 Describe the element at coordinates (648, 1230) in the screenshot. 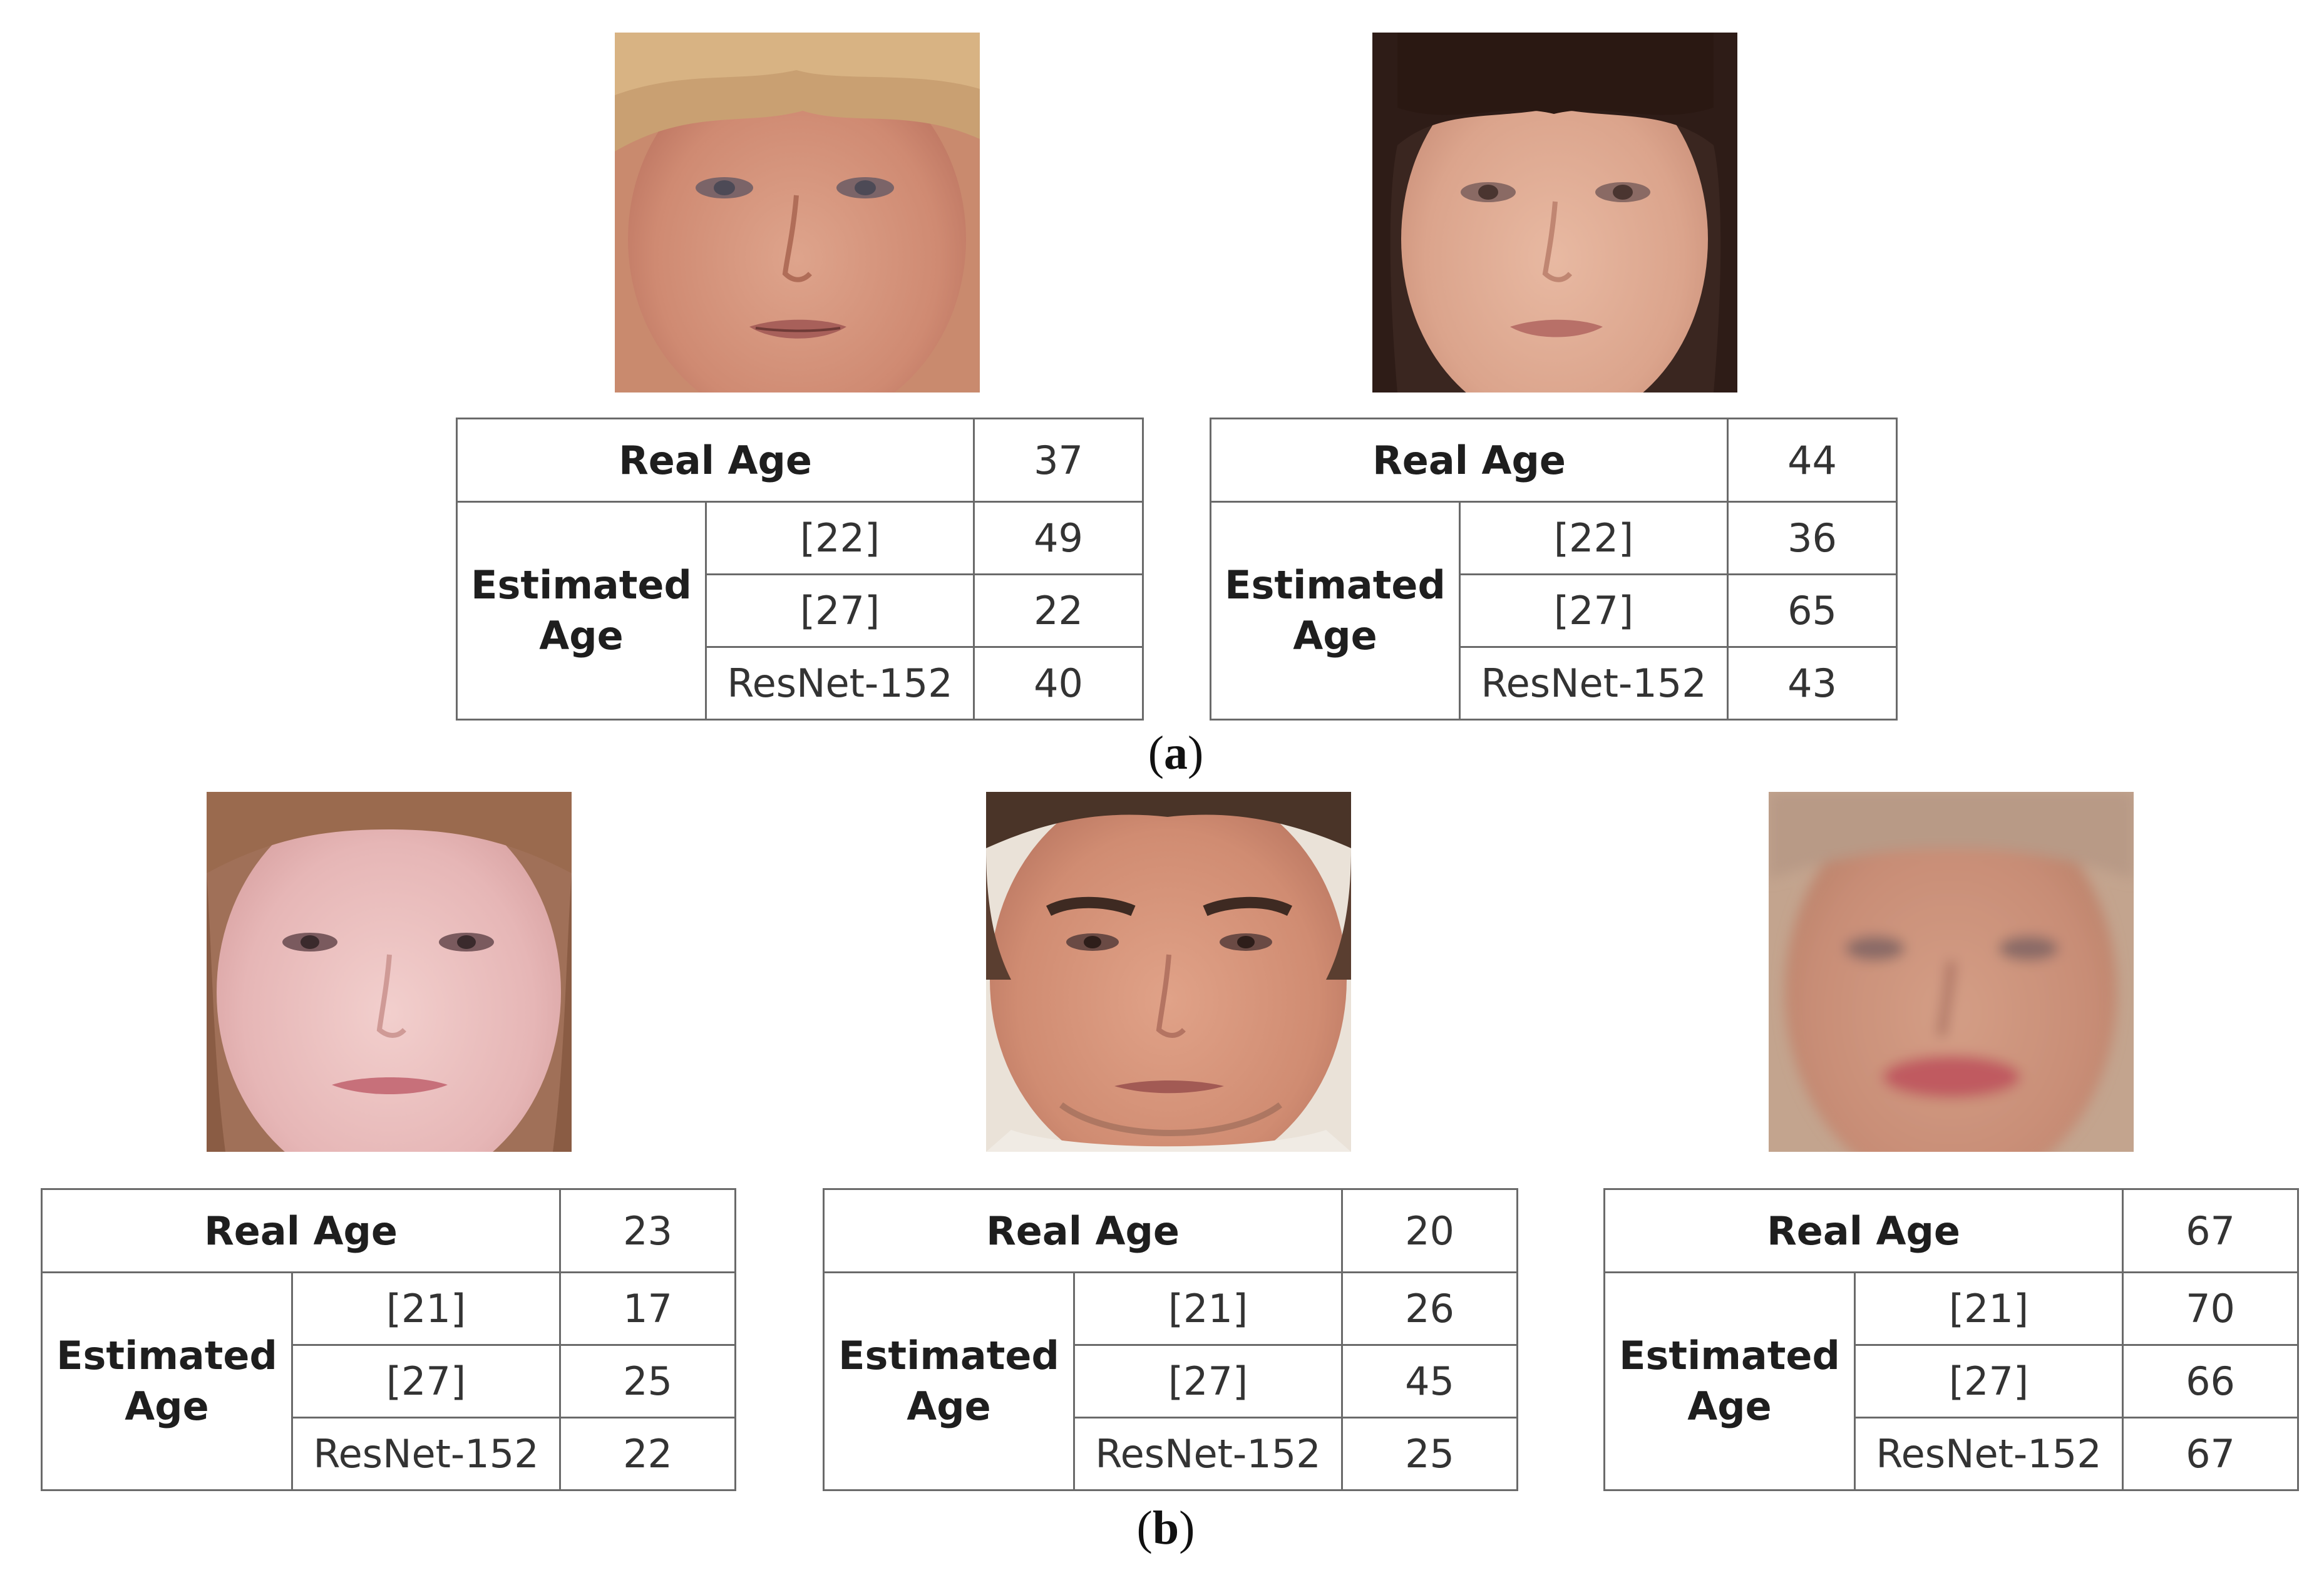

I see `real-age-value: 23` at that location.